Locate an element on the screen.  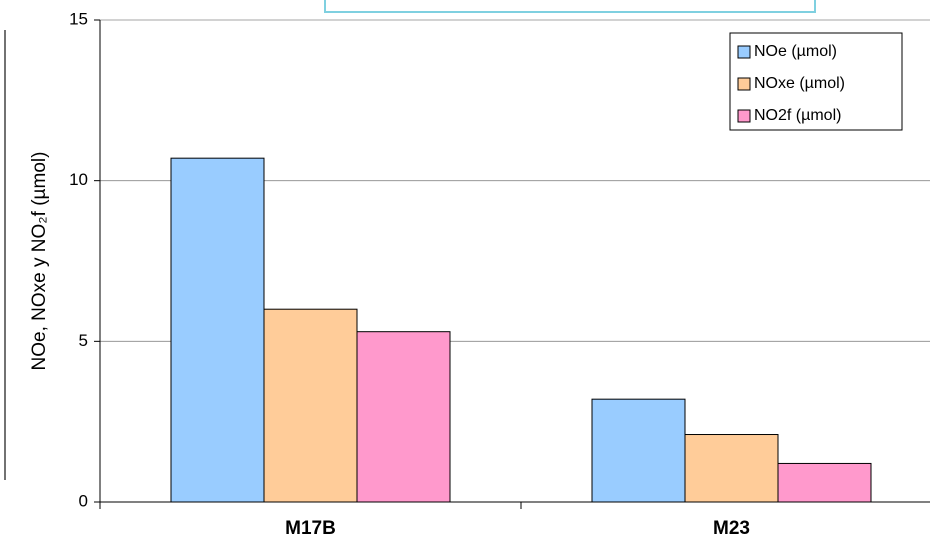
legend-box is located at coordinates (816, 81).